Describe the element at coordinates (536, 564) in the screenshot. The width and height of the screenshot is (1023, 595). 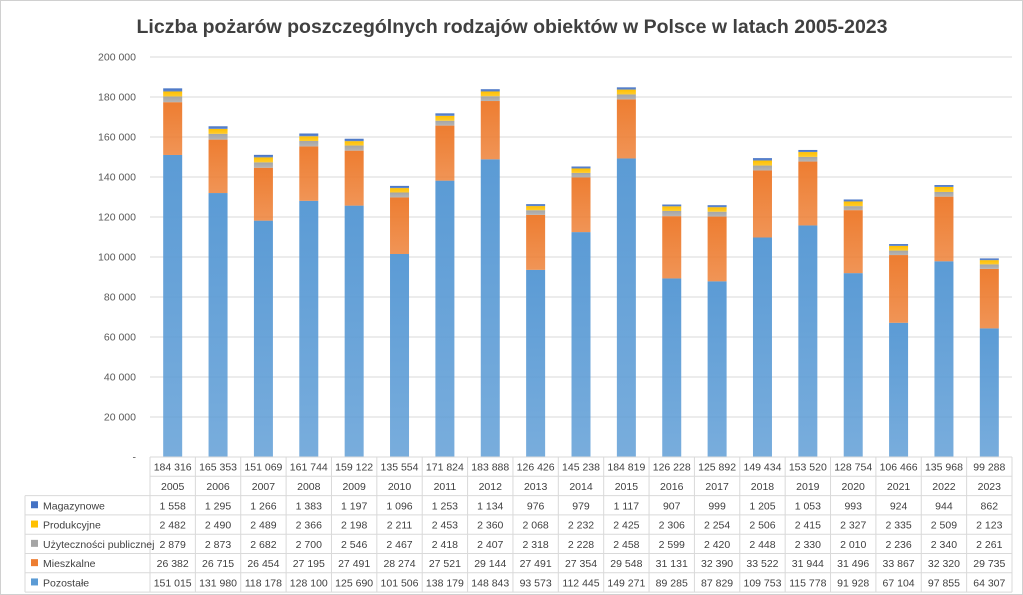
I see `data-label: 27 491` at that location.